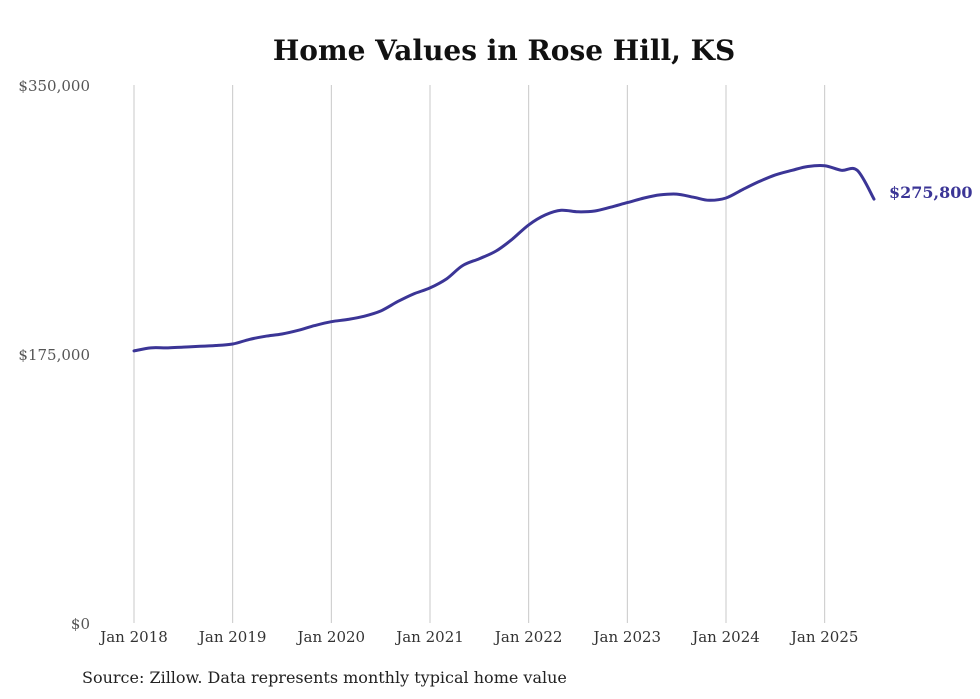 Image resolution: width=980 pixels, height=699 pixels. Describe the element at coordinates (931, 192) in the screenshot. I see `end-value-label: $275,800` at that location.